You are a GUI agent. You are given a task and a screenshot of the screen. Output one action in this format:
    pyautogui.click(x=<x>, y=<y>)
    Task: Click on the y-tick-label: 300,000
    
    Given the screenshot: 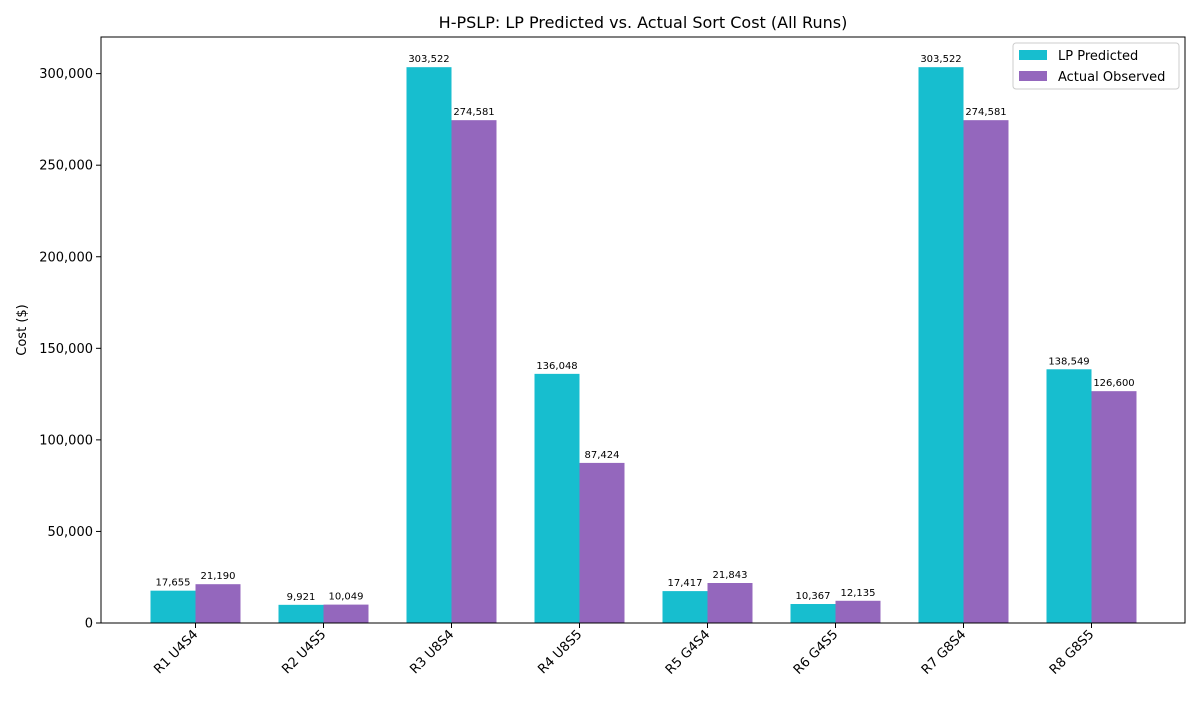 What is the action you would take?
    pyautogui.click(x=66, y=74)
    